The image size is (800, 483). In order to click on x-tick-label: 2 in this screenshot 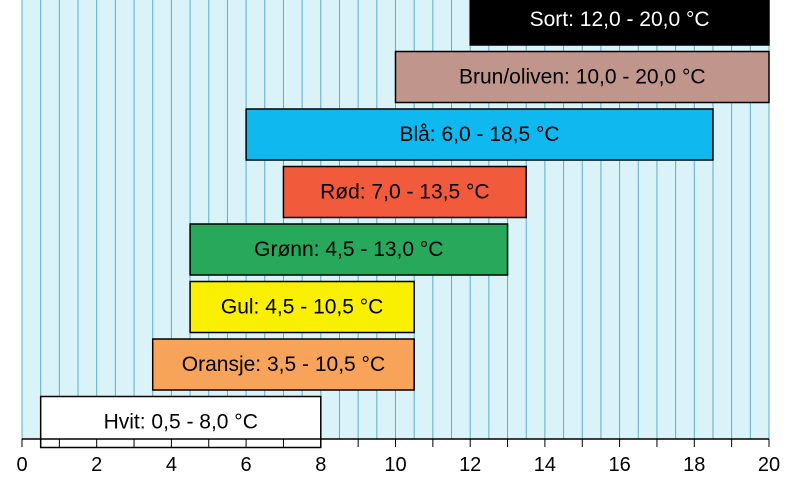, I will do `click(96, 465)`.